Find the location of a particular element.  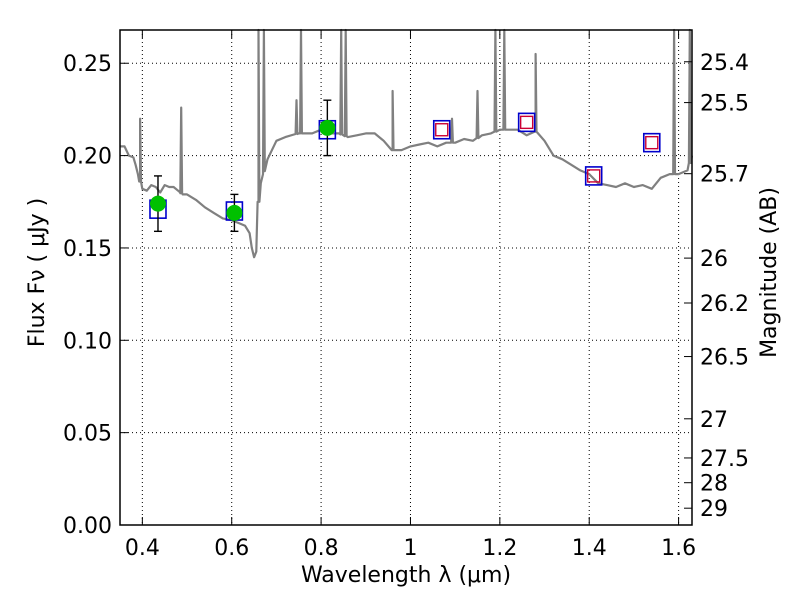

y-tick-label: 0.15 is located at coordinates (87, 249).